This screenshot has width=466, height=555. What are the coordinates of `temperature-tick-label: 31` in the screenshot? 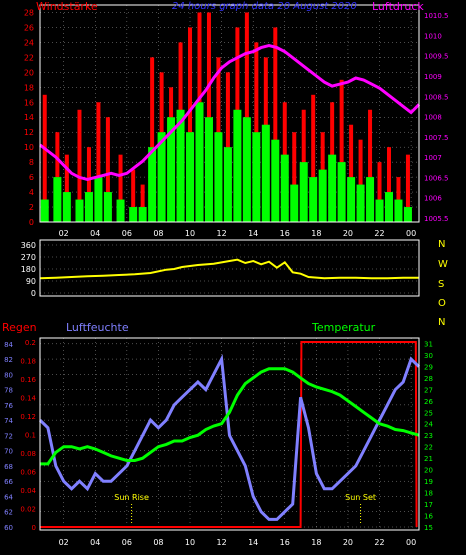 It's located at (428, 344).